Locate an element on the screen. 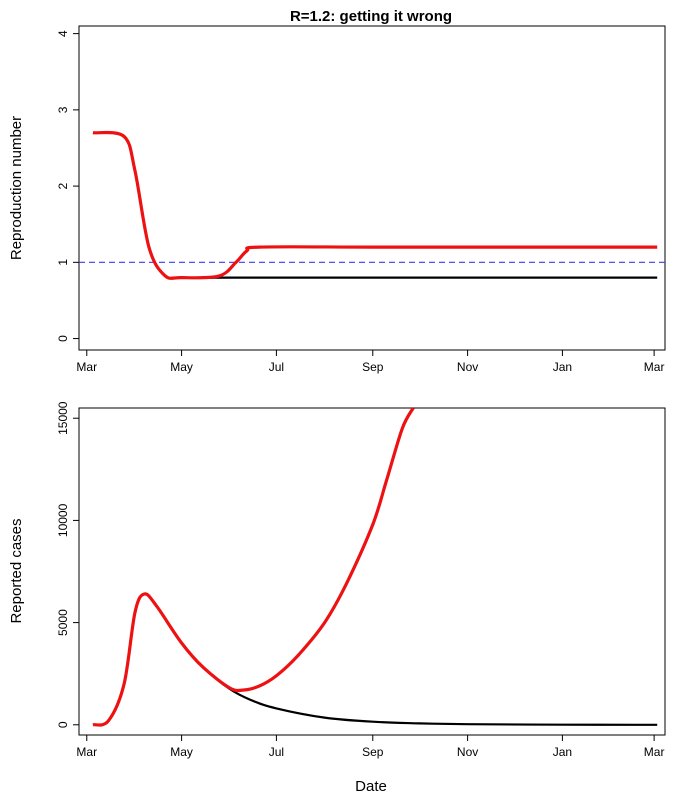 The height and width of the screenshot is (800, 678). reported-cases-y-tick-label: 0 is located at coordinates (63, 724).